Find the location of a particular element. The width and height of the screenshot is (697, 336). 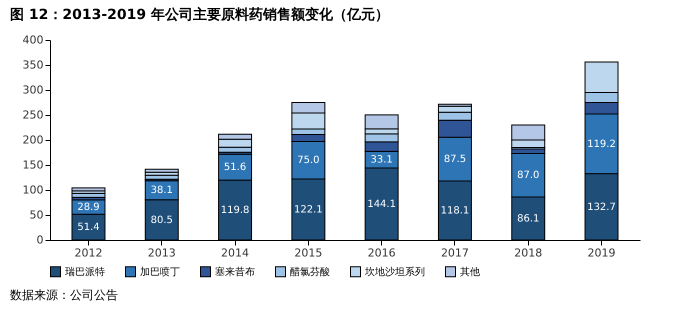

data-label: 132.7 is located at coordinates (601, 207).